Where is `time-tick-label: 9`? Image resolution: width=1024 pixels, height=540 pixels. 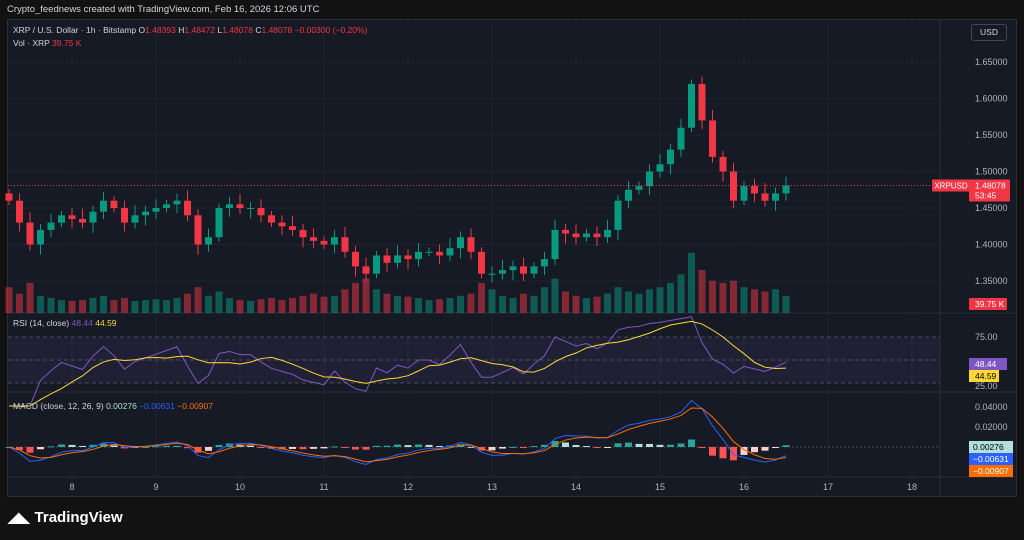
time-tick-label: 9 is located at coordinates (155, 487).